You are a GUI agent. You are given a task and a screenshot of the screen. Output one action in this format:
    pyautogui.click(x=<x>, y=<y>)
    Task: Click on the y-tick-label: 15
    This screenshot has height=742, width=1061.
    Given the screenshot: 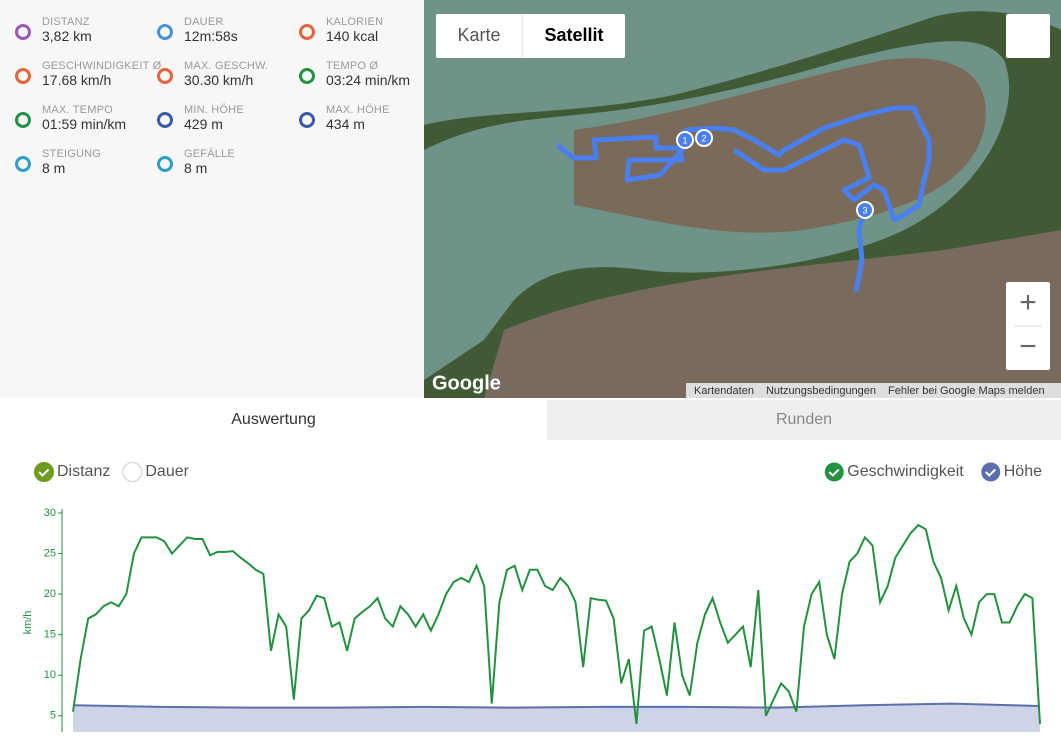 What is the action you would take?
    pyautogui.click(x=50, y=635)
    